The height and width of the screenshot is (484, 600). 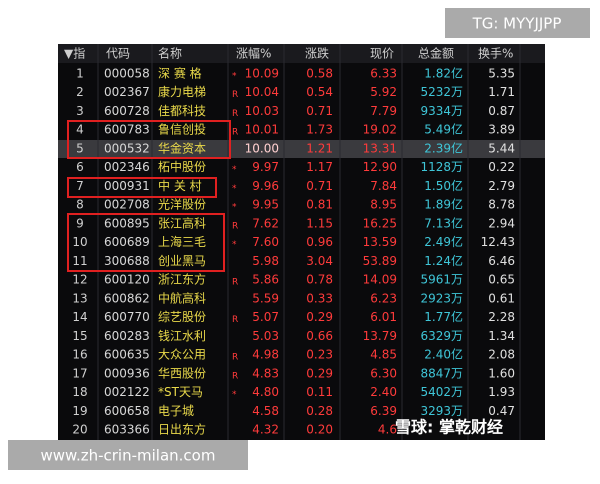 I want to click on amount: 1.82亿, so click(x=443, y=73).